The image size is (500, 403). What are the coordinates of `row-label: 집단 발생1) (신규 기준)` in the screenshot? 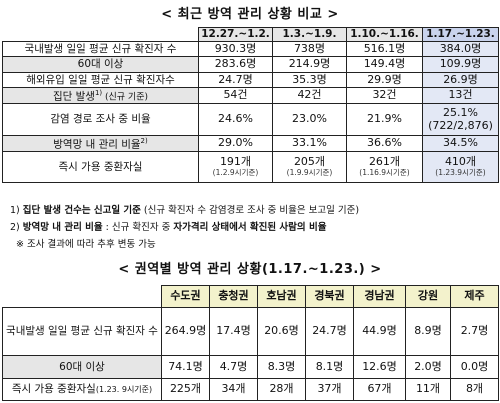 It's located at (100, 95).